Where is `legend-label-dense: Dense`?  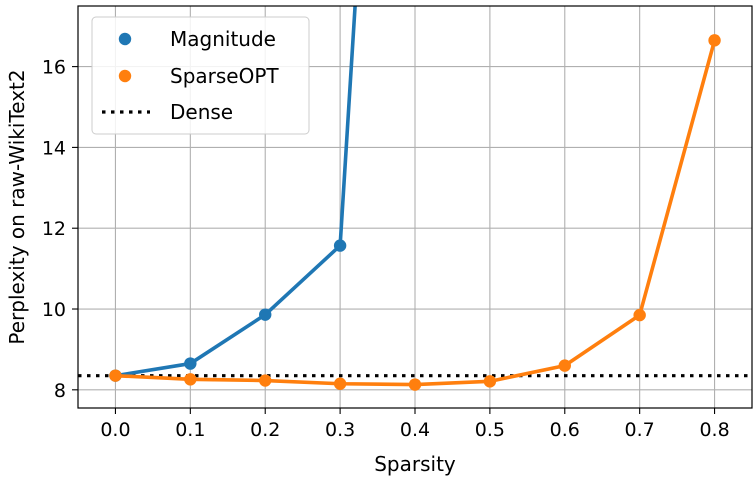 legend-label-dense: Dense is located at coordinates (201, 112).